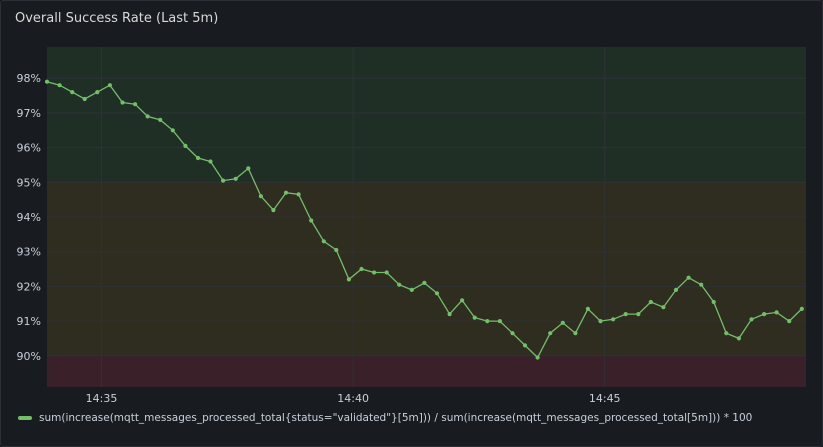 The image size is (823, 447). What do you see at coordinates (29, 182) in the screenshot?
I see `y-tick-label: 95%` at bounding box center [29, 182].